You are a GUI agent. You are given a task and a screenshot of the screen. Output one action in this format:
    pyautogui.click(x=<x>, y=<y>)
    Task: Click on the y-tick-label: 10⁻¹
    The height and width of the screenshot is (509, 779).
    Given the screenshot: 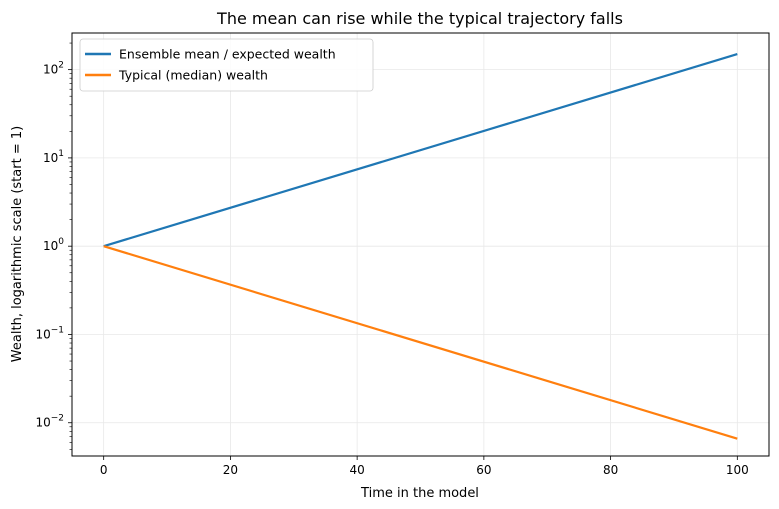 What is the action you would take?
    pyautogui.click(x=49, y=333)
    